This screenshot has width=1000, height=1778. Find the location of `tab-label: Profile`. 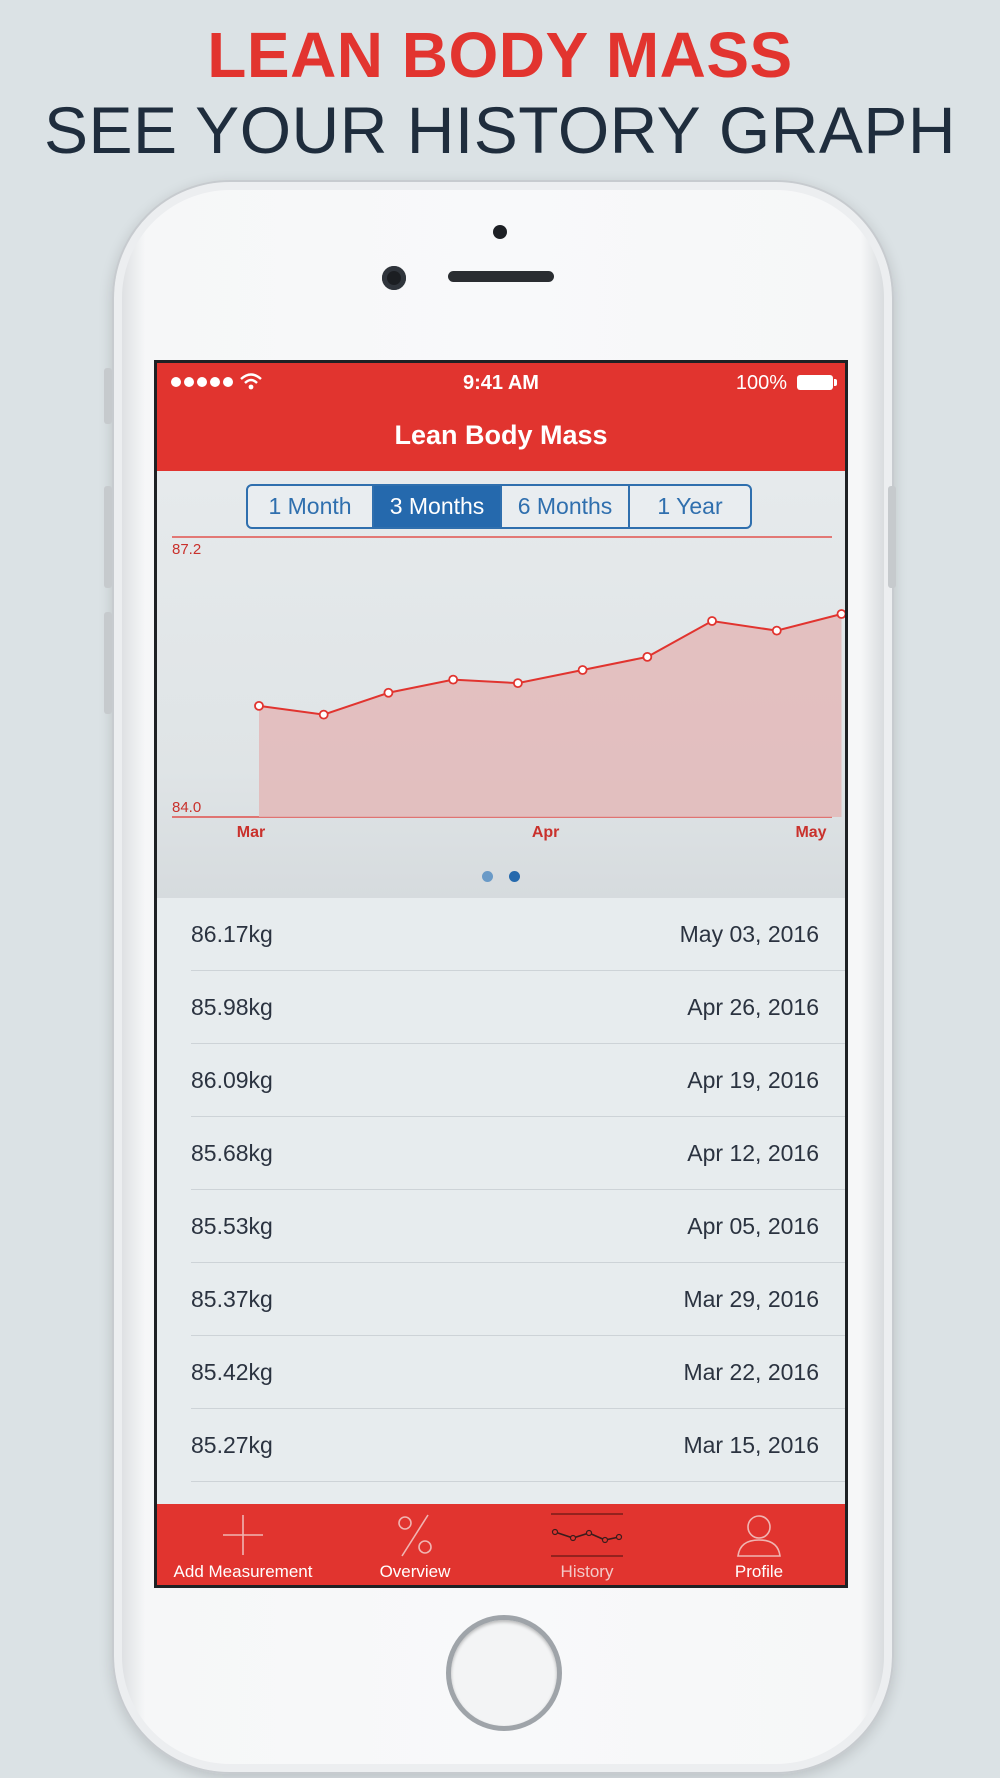

tab-label: Profile is located at coordinates (759, 1571).